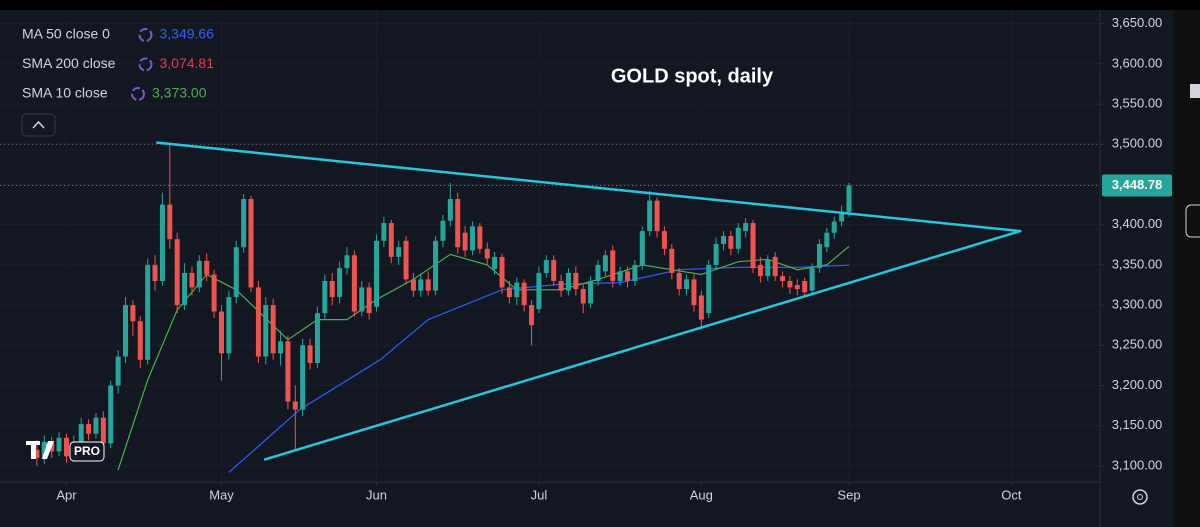 This screenshot has height=527, width=1200. Describe the element at coordinates (1192, 221) in the screenshot. I see `toolbar-button` at that location.